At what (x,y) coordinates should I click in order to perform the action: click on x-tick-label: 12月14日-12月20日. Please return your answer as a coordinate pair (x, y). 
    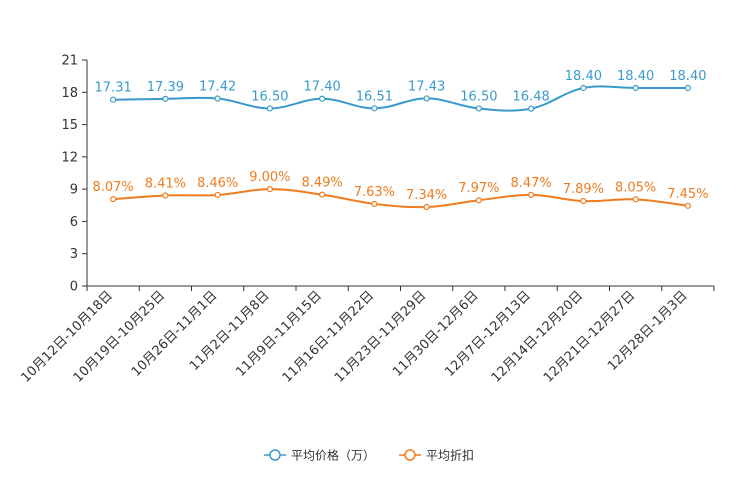
    Looking at the image, I should click on (537, 336).